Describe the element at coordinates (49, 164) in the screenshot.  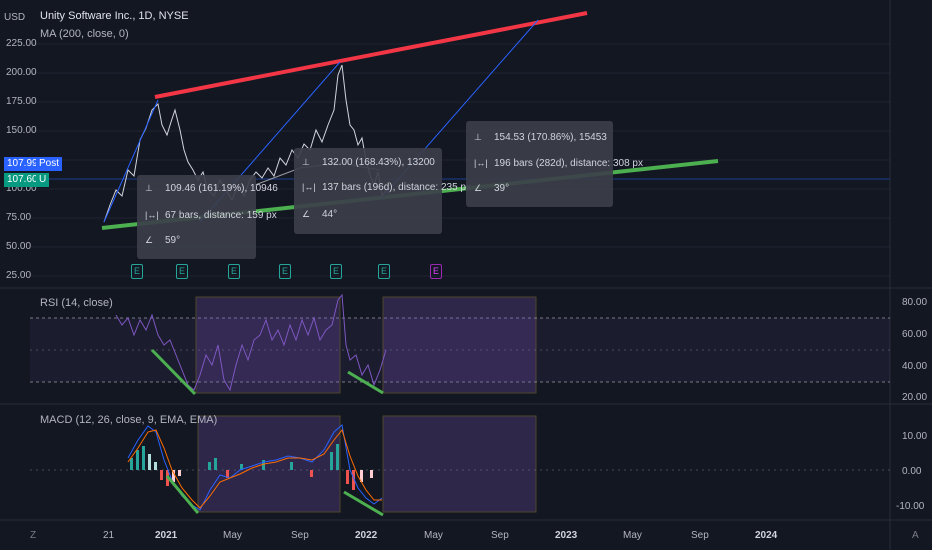
I see `post-label-badge: Post` at that location.